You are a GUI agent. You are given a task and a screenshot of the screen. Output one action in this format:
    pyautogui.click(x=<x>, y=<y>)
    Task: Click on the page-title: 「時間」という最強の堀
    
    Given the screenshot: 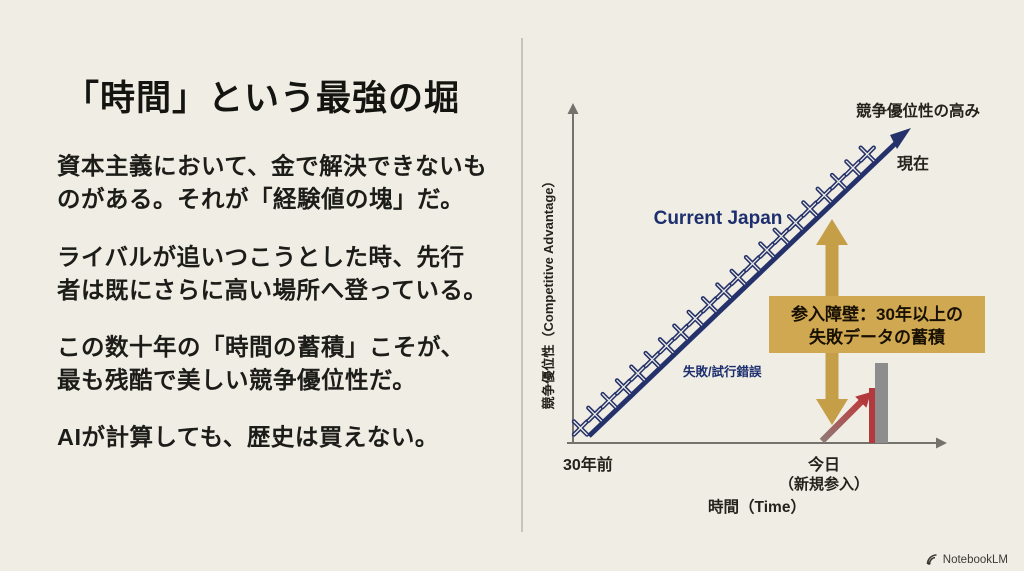 What is the action you would take?
    pyautogui.click(x=262, y=98)
    